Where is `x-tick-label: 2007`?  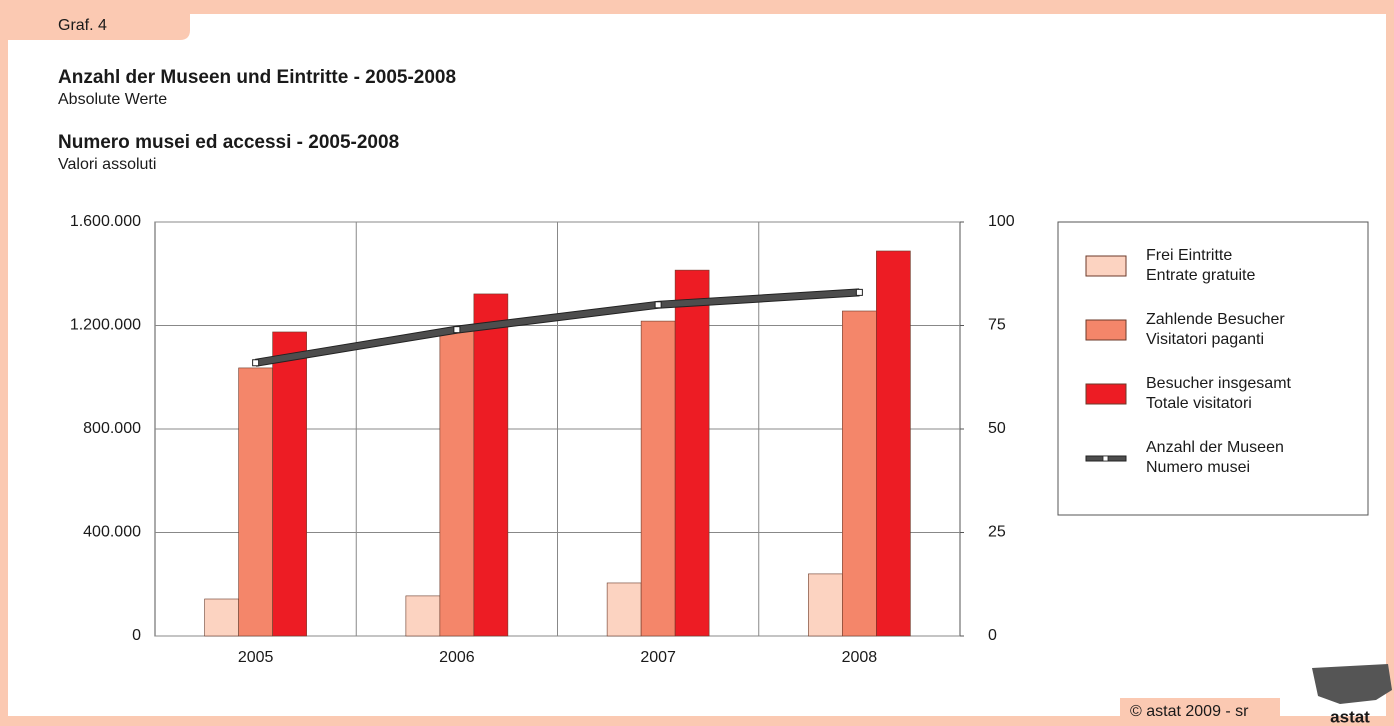 x-tick-label: 2007 is located at coordinates (658, 657).